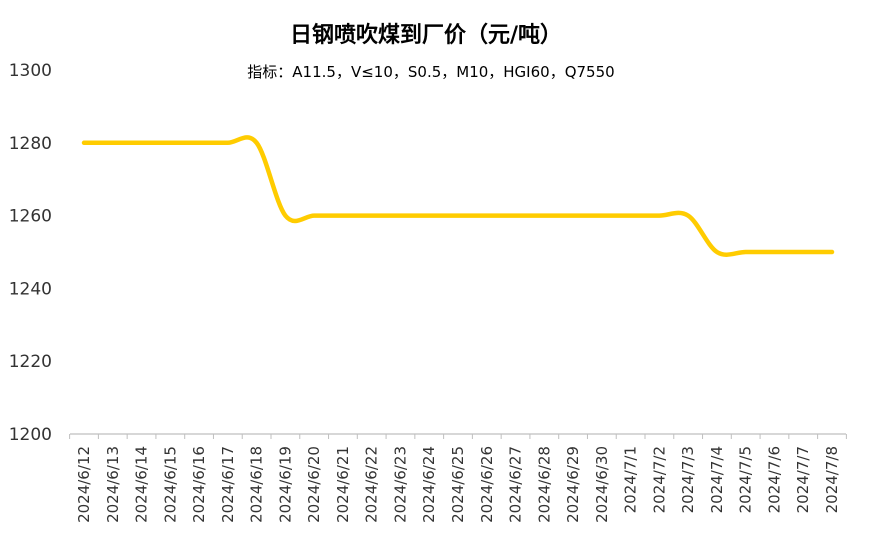 The height and width of the screenshot is (554, 882). Describe the element at coordinates (170, 484) in the screenshot. I see `x-tick-label: 2024/6/15` at that location.